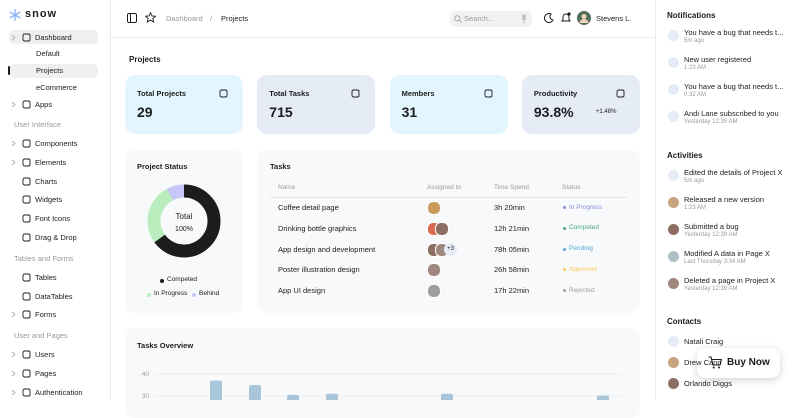 The image size is (800, 418). I want to click on task-time: 26h 58min, so click(512, 270).